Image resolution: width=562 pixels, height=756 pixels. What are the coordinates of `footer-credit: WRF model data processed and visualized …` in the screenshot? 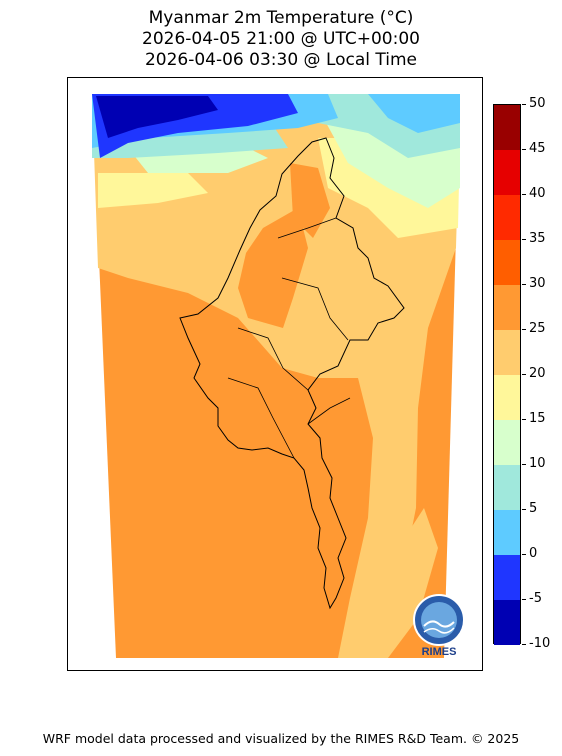 It's located at (281, 738).